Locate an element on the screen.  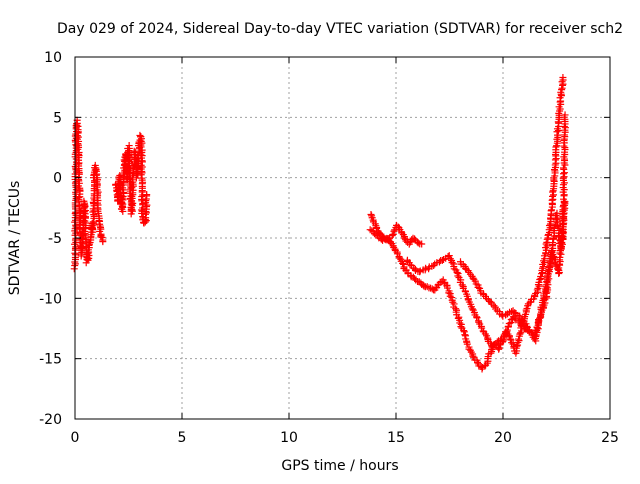
y-tick-label: 10 is located at coordinates (53, 58).